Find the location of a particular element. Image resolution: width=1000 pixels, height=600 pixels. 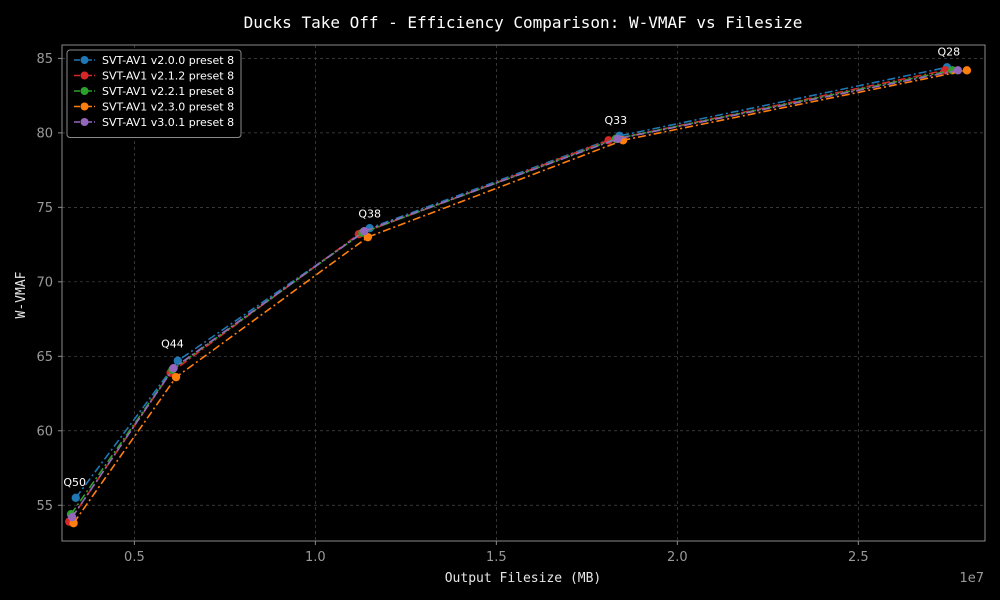

quality-annotation: Q38 is located at coordinates (369, 214).